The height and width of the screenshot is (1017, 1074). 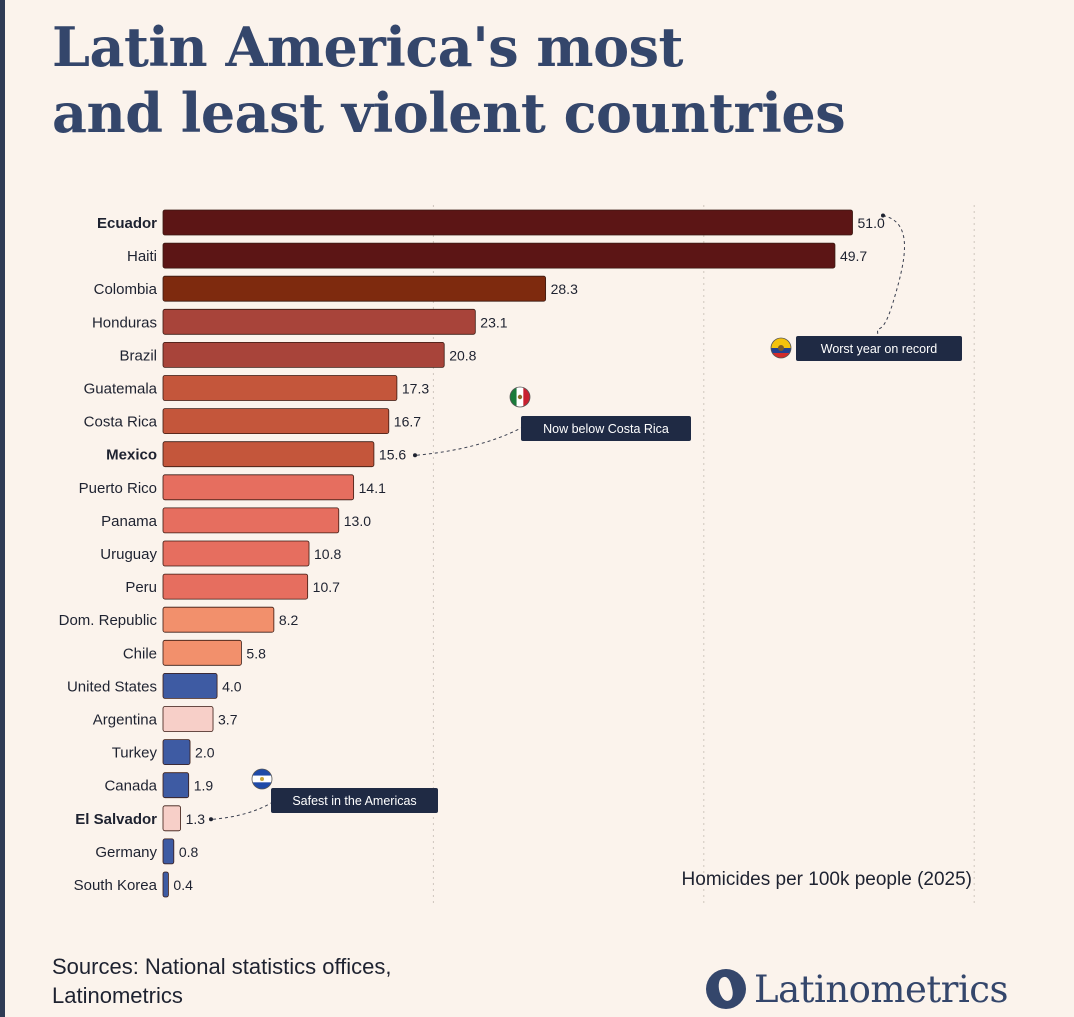 What do you see at coordinates (121, 389) in the screenshot?
I see `category-label-guatemala: Guatemala` at bounding box center [121, 389].